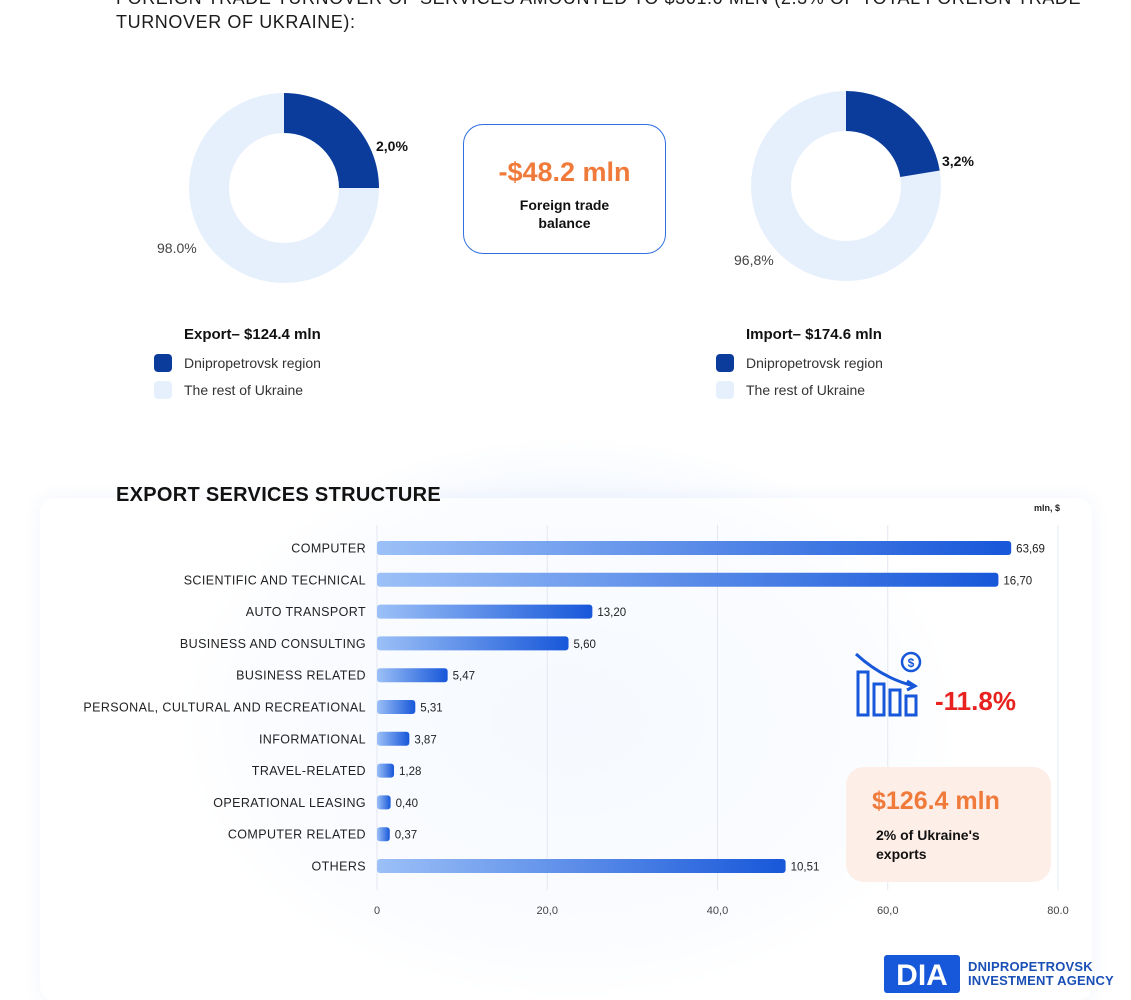 This screenshot has height=1000, width=1131. I want to click on import-legend-region-label: Dnipropetrovsk region, so click(814, 363).